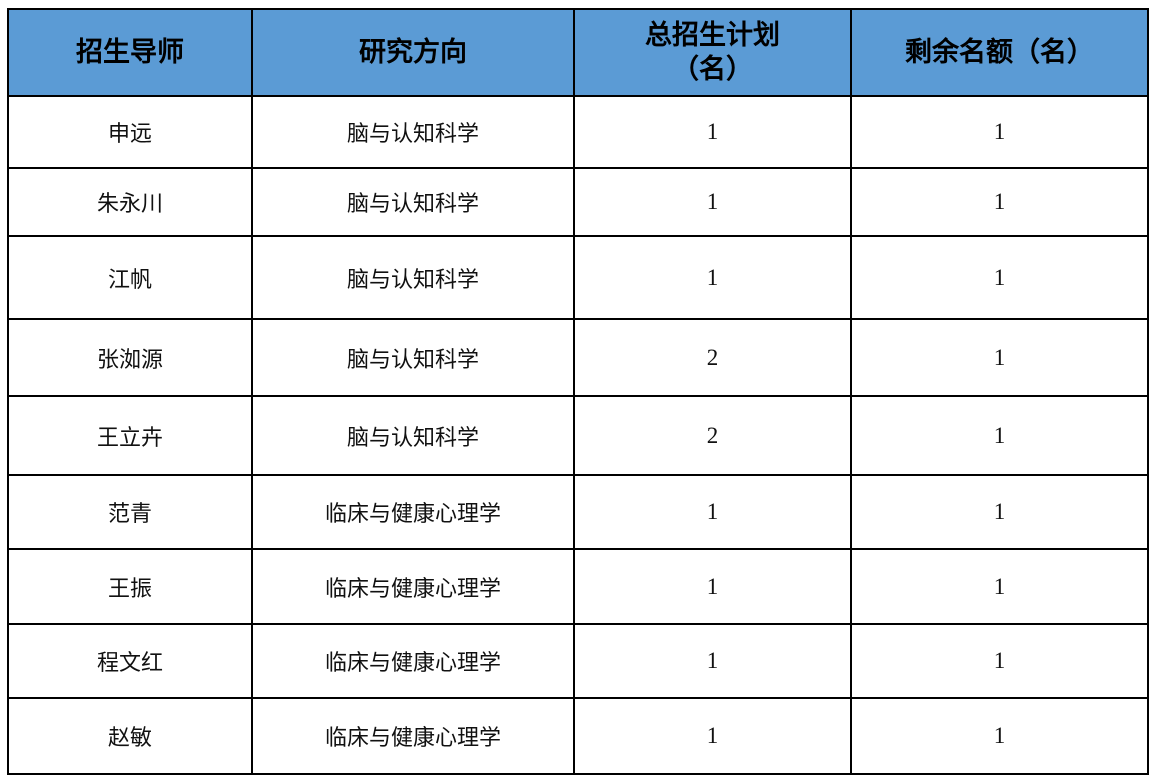 The width and height of the screenshot is (1155, 778). I want to click on table-row: 朱永川 脑与认知科学 1 1, so click(578, 202).